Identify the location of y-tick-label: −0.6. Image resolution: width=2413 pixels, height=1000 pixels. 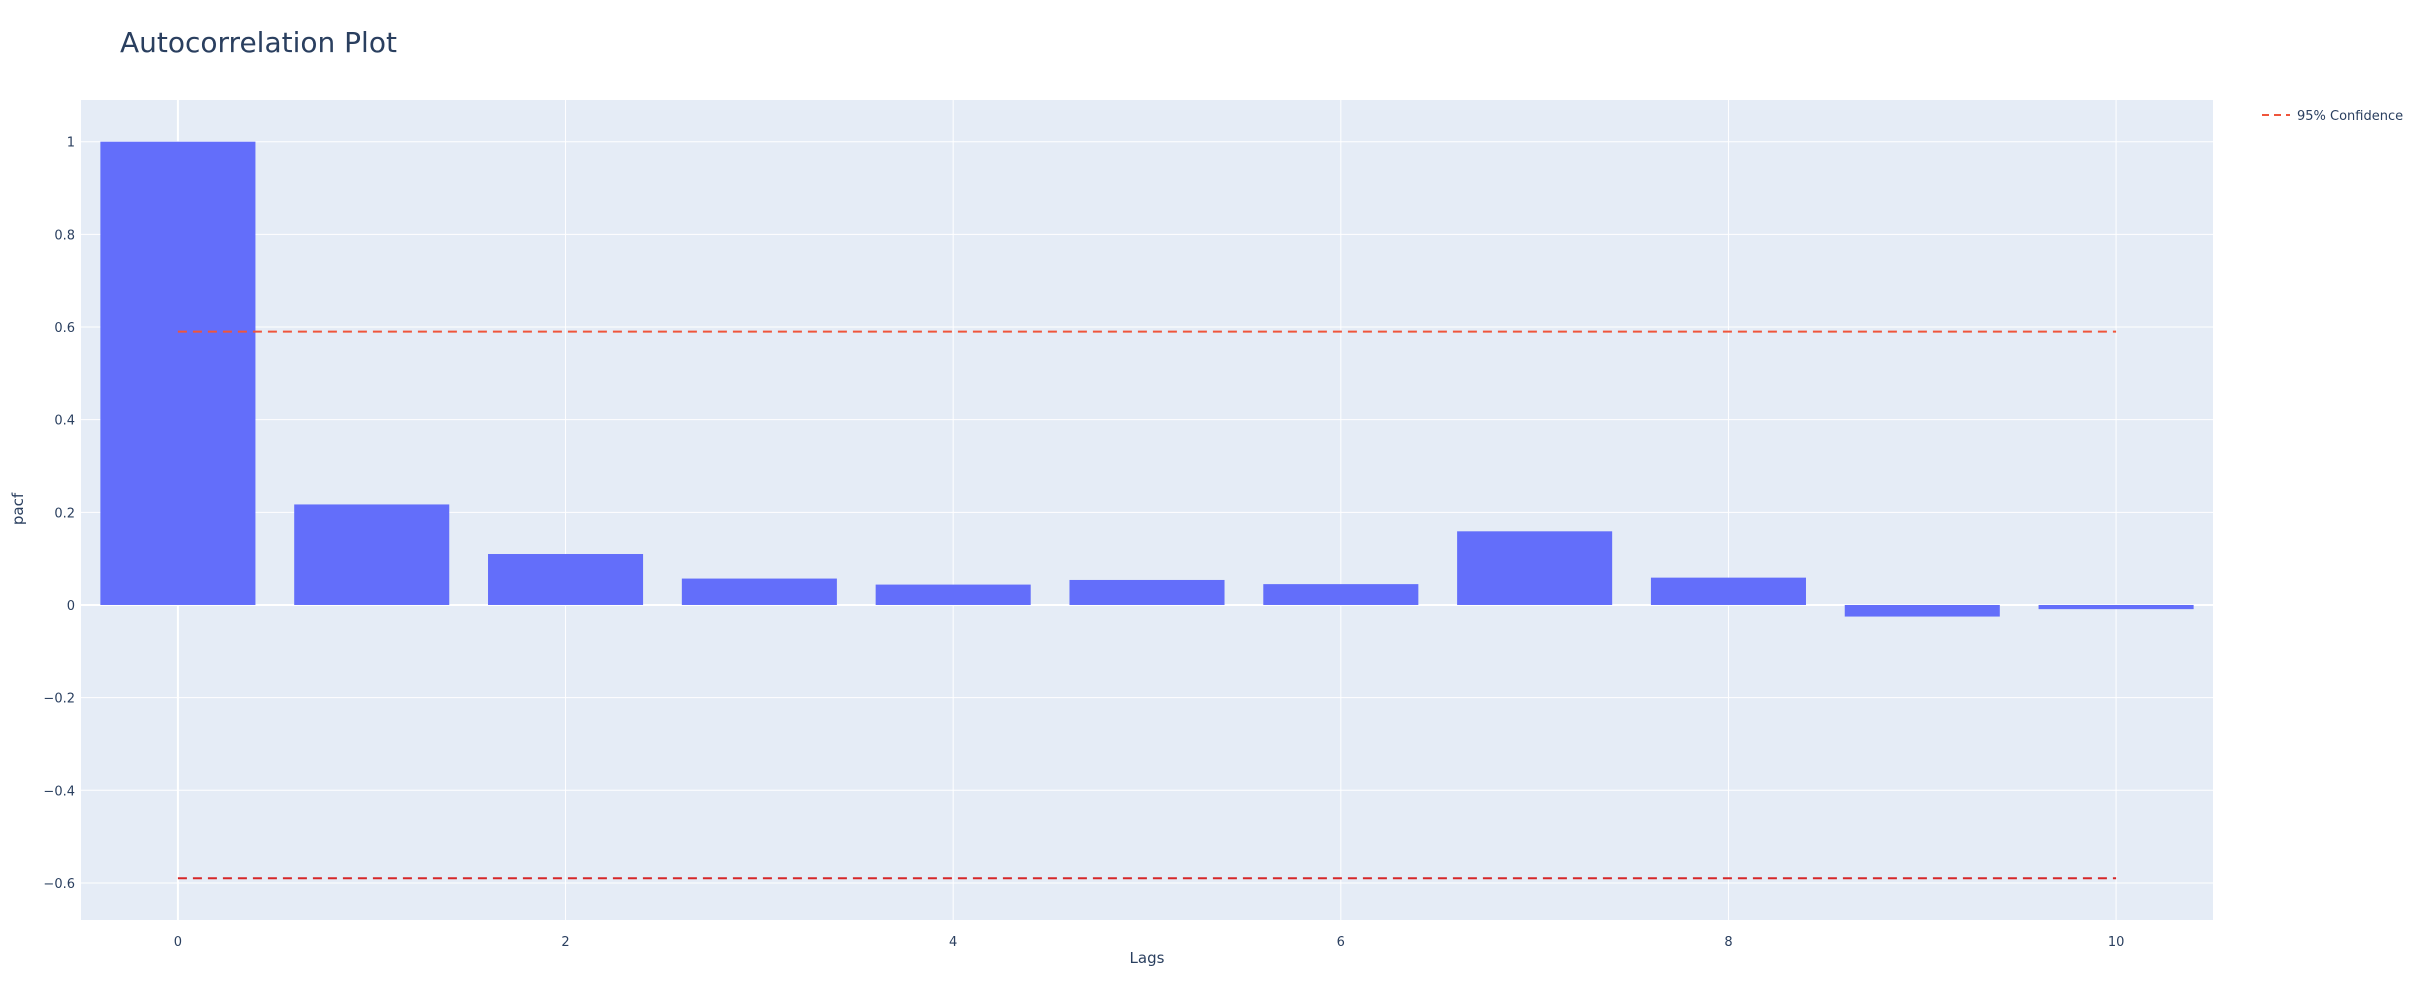
(59, 884).